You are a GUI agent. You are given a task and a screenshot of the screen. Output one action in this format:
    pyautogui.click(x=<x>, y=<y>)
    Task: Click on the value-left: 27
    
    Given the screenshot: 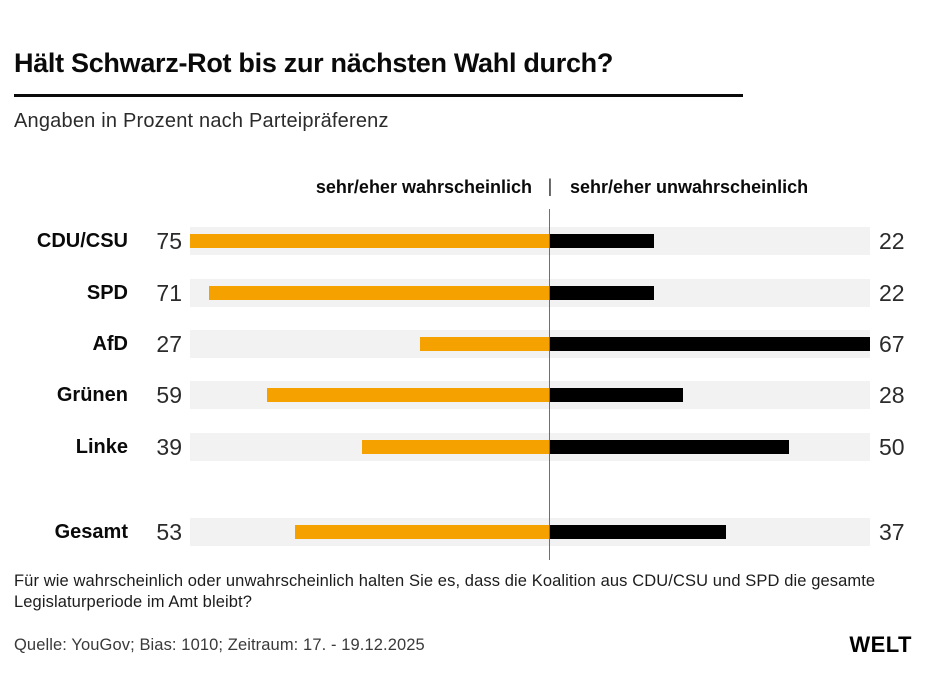 What is the action you would take?
    pyautogui.click(x=169, y=344)
    